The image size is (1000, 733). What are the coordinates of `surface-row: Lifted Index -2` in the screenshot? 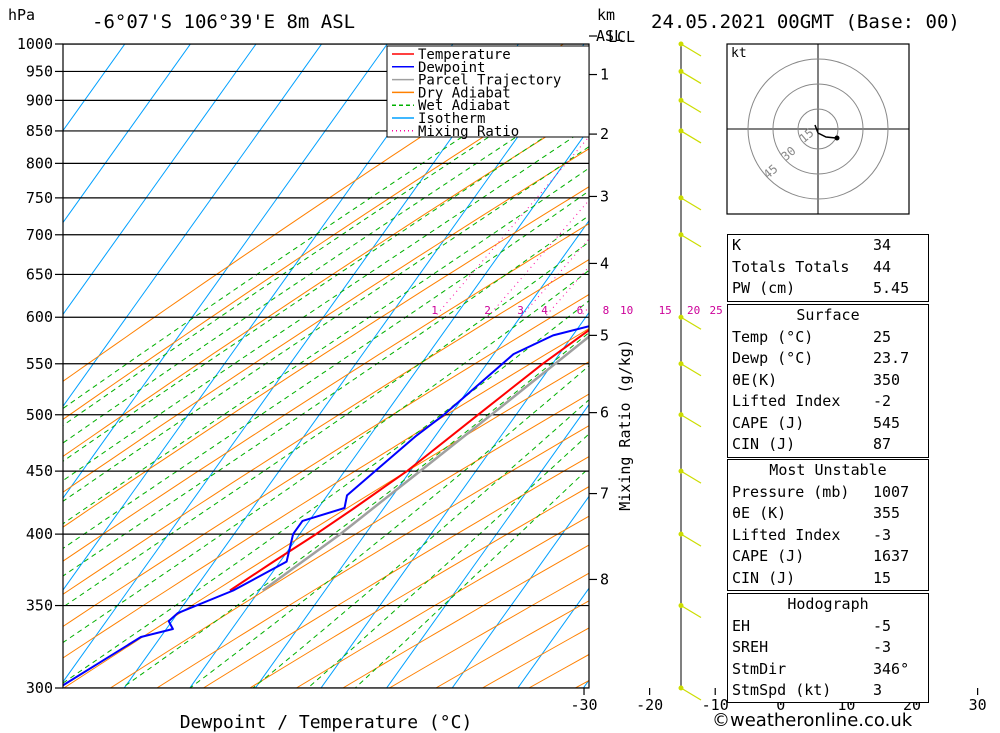 It's located at (812, 401).